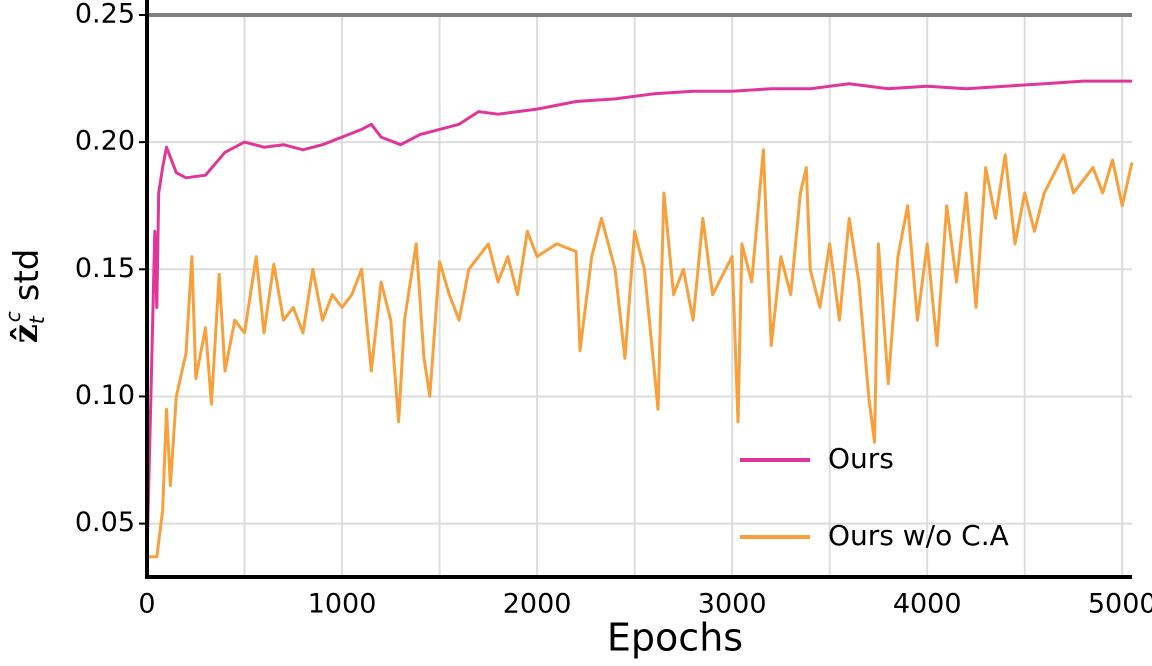 The height and width of the screenshot is (666, 1152). I want to click on y-tick-label: 0.25, so click(105, 15).